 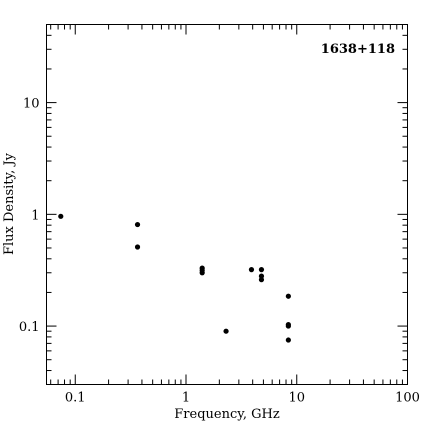 I want to click on y-axis-label: Flux Density, Jy, so click(x=9, y=203).